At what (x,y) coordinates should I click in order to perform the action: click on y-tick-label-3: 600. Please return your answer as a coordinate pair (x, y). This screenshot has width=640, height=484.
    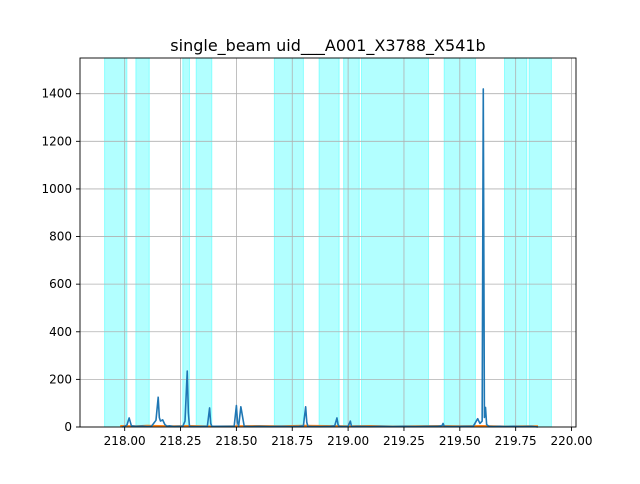
    Looking at the image, I should click on (60, 284).